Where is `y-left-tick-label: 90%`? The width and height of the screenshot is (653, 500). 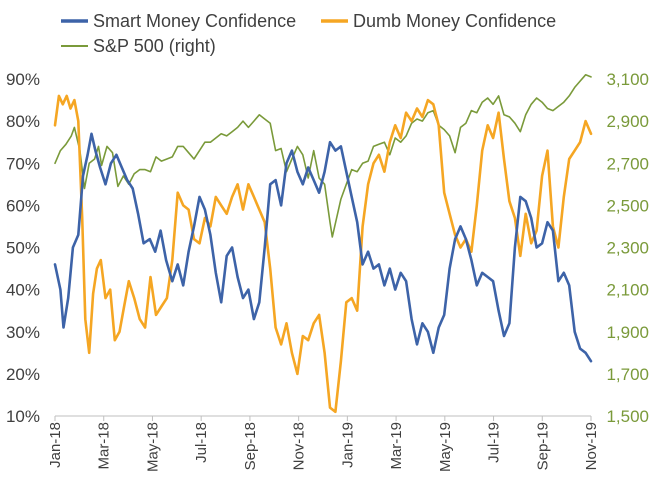 y-left-tick-label: 90% is located at coordinates (23, 79).